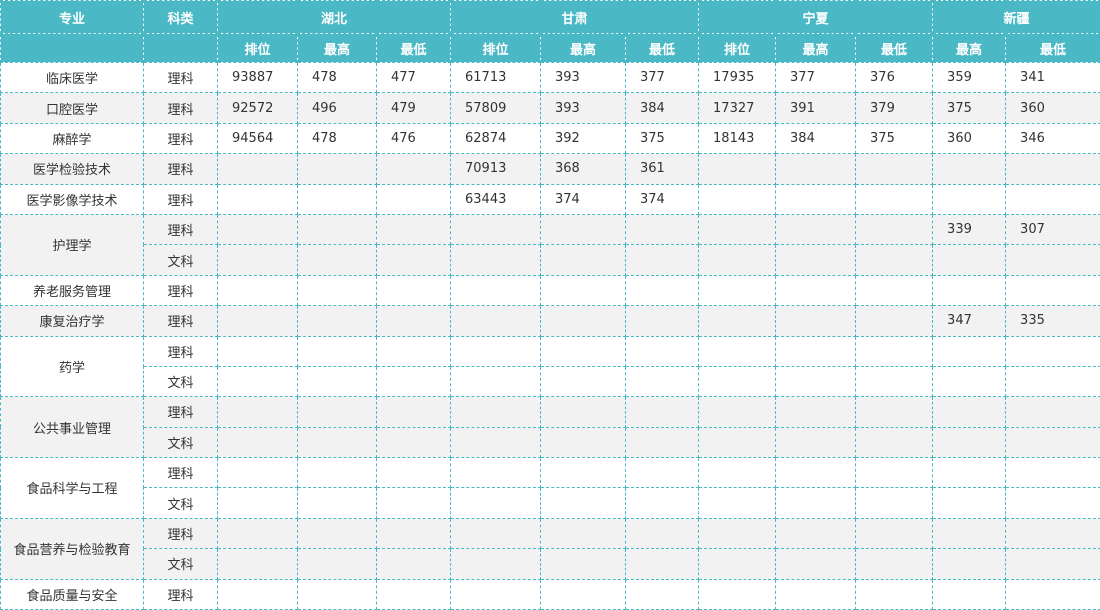  What do you see at coordinates (662, 77) in the screenshot?
I see `value-cell: 377` at bounding box center [662, 77].